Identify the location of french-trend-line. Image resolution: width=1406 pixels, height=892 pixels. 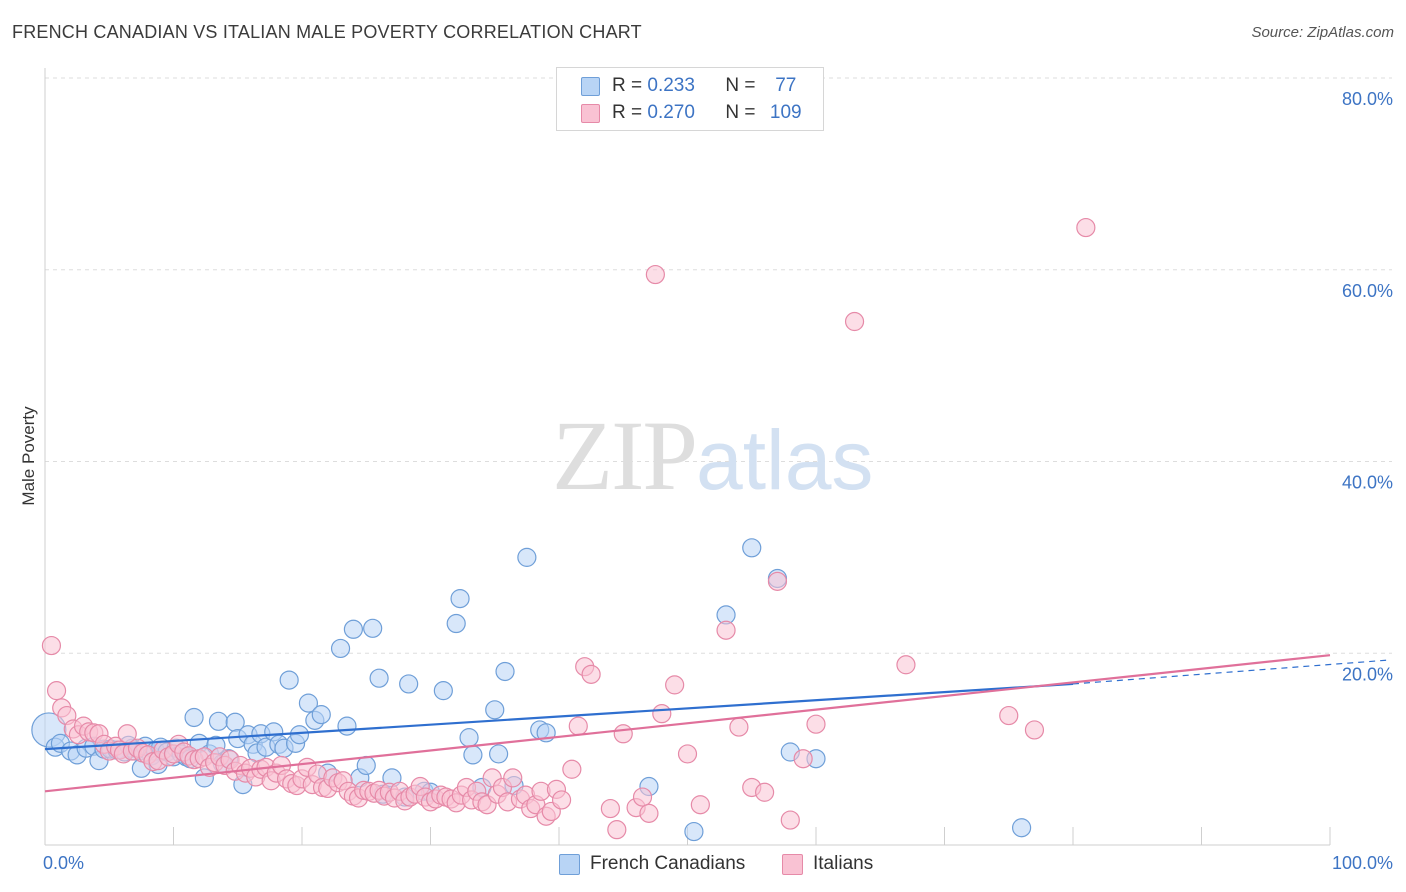
(559, 716).